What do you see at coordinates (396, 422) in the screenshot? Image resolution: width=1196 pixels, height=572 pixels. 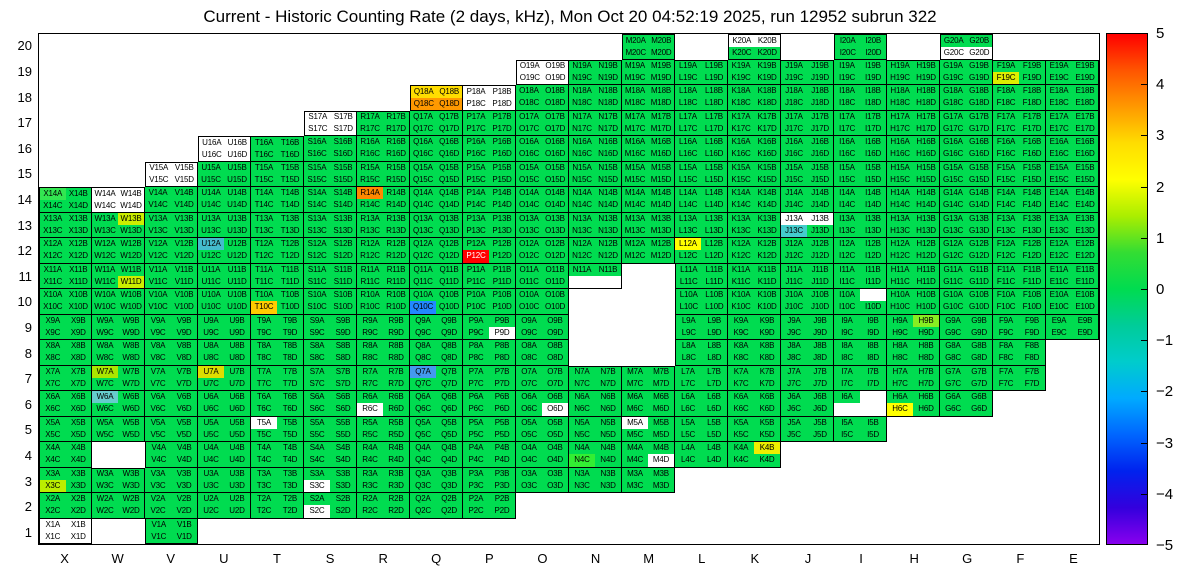 I see `channel-R5B: R5B` at bounding box center [396, 422].